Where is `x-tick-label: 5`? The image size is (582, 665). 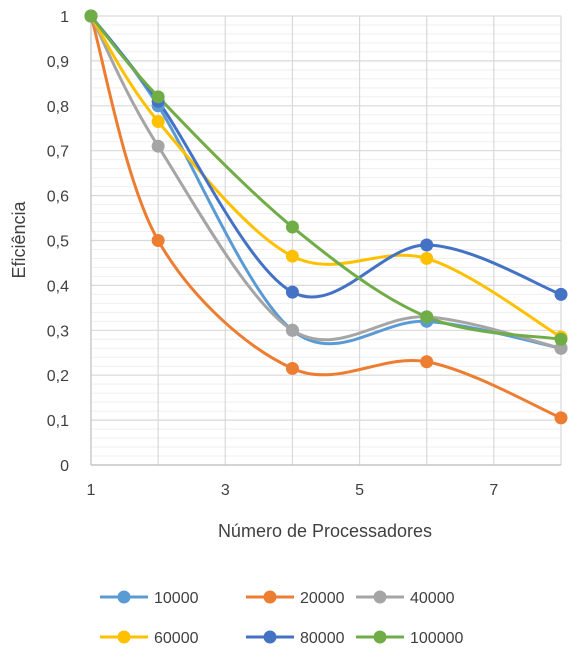 x-tick-label: 5 is located at coordinates (359, 490).